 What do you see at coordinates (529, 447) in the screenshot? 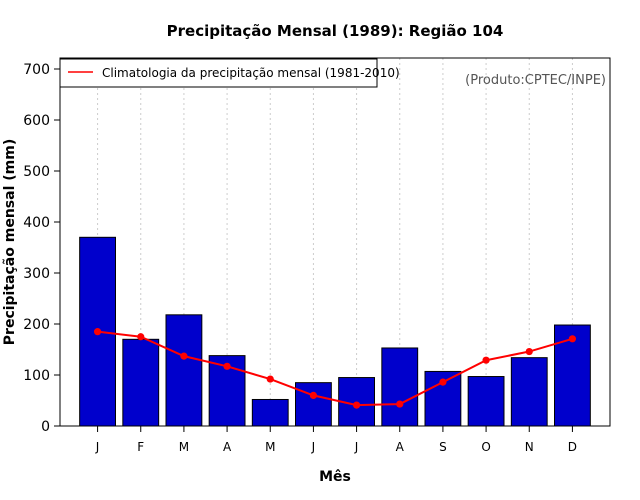
I see `x-tick-label-10: N` at bounding box center [529, 447].